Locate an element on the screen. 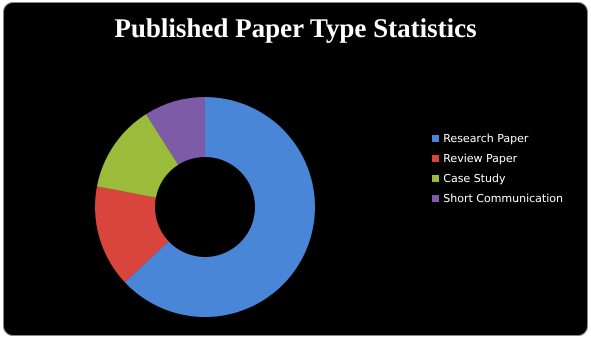  legend-label: Review Paper is located at coordinates (480, 158).